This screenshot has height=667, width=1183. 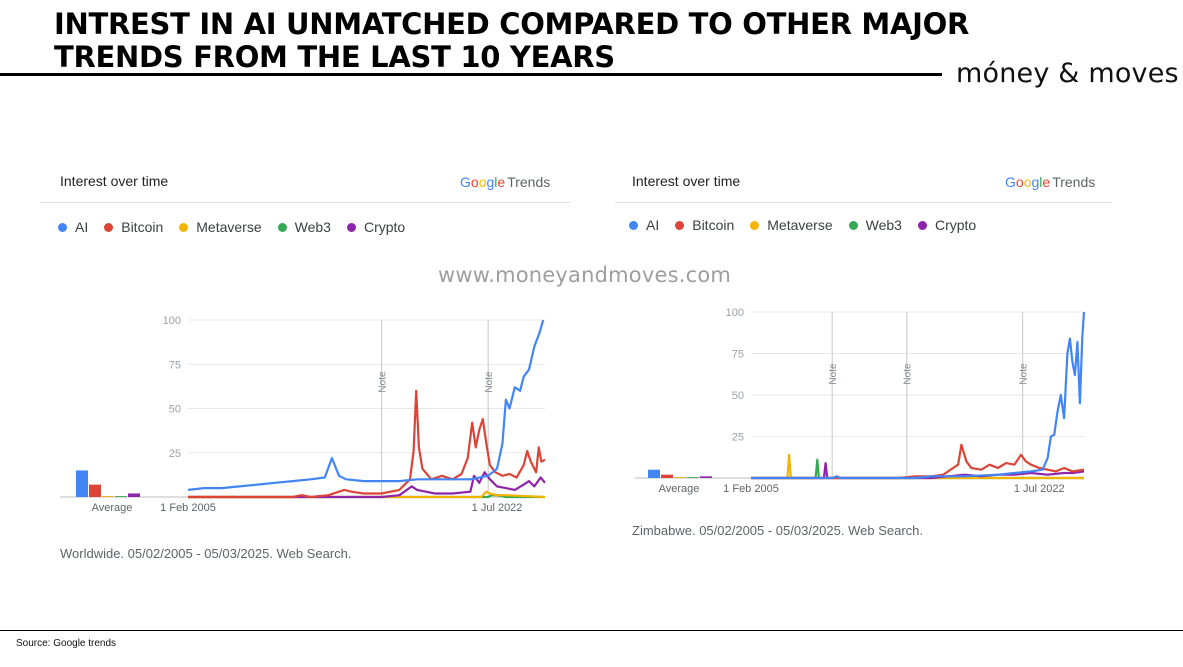 What do you see at coordinates (367, 494) in the screenshot?
I see `series-line-metaverse` at bounding box center [367, 494].